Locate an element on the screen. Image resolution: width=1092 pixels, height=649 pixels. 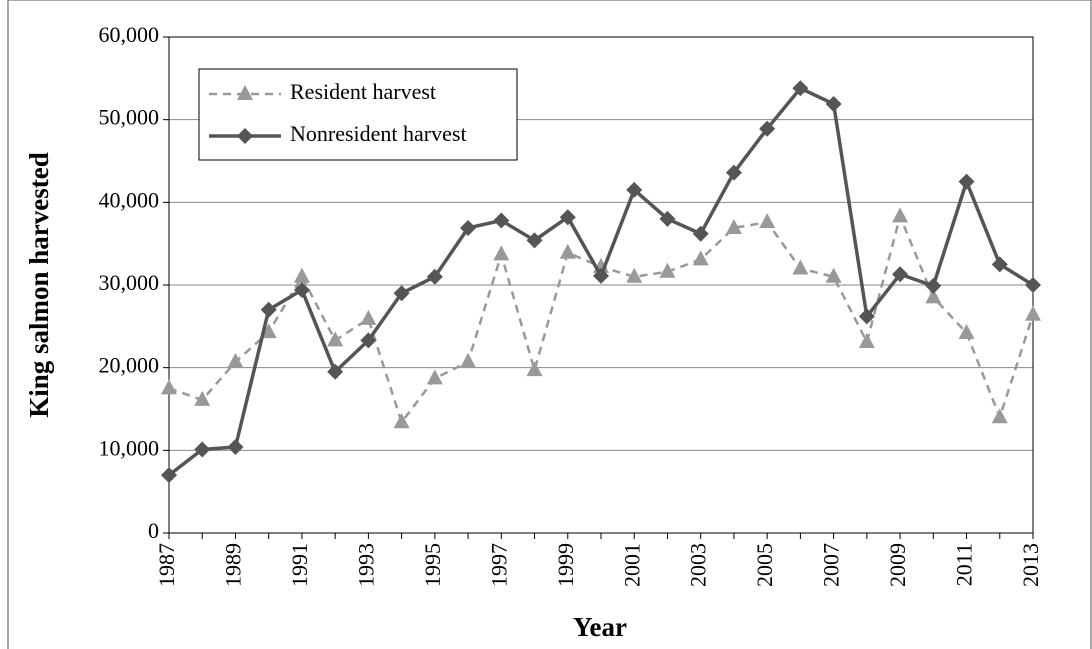
x-tick-label: 2007 is located at coordinates (831, 565).